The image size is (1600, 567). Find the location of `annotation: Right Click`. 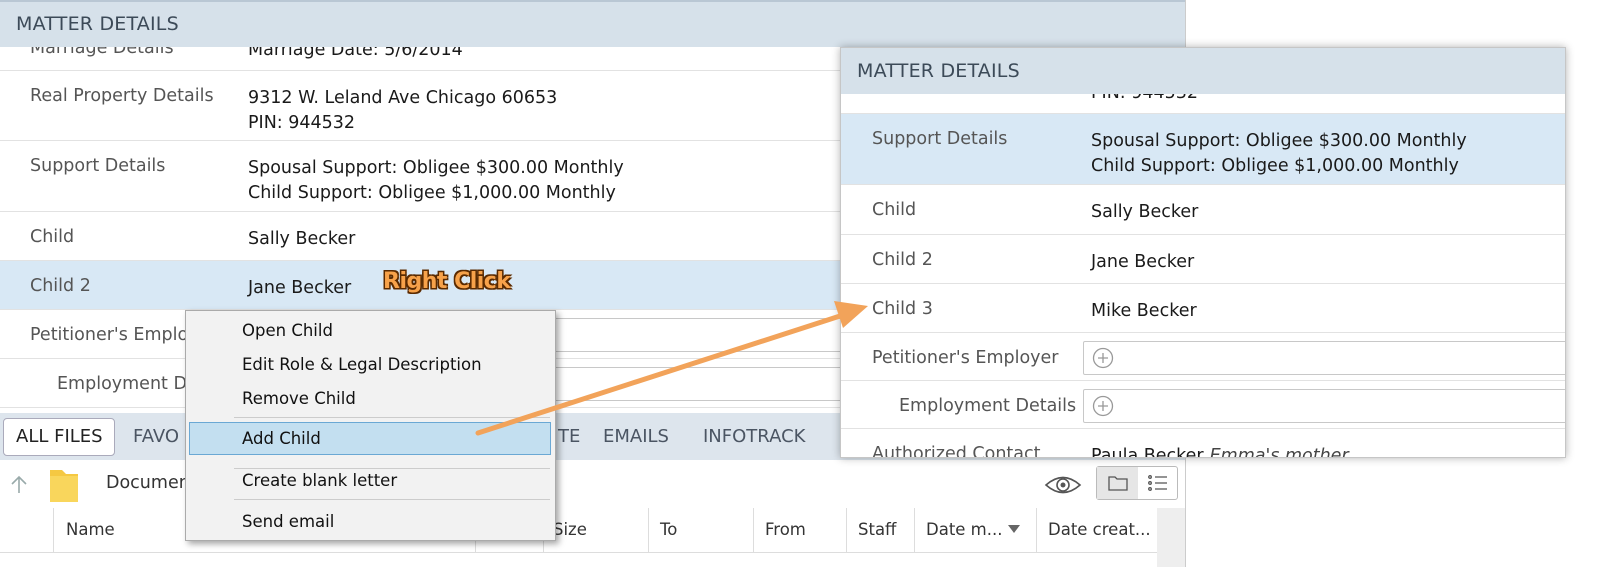

annotation: Right Click is located at coordinates (447, 281).